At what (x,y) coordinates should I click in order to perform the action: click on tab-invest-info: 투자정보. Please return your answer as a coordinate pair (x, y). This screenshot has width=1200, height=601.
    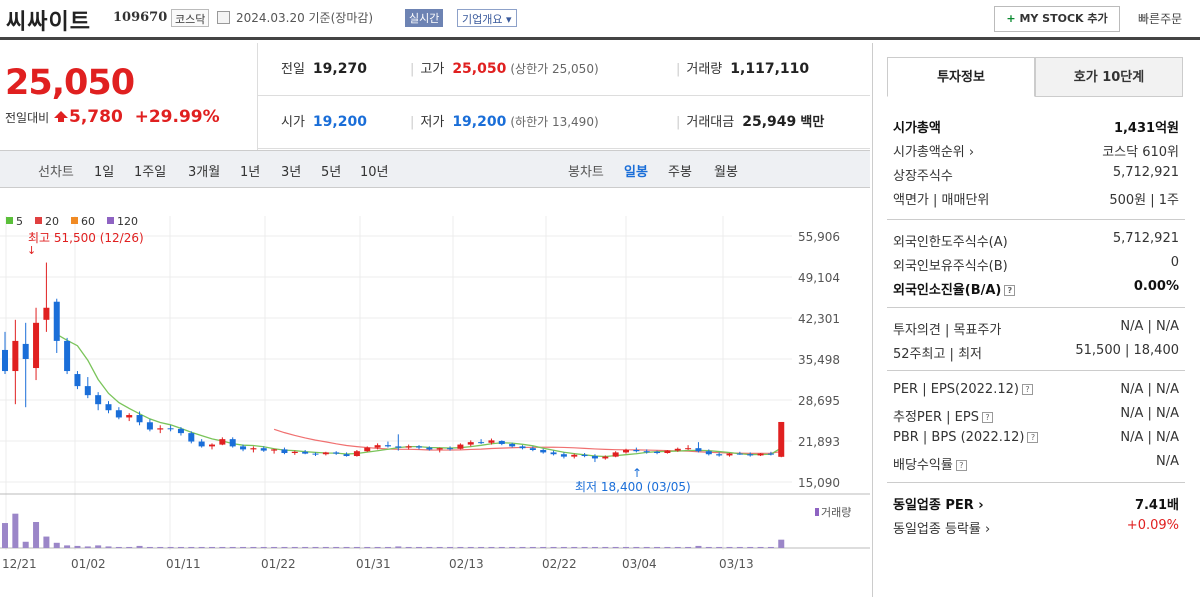
    Looking at the image, I should click on (961, 77).